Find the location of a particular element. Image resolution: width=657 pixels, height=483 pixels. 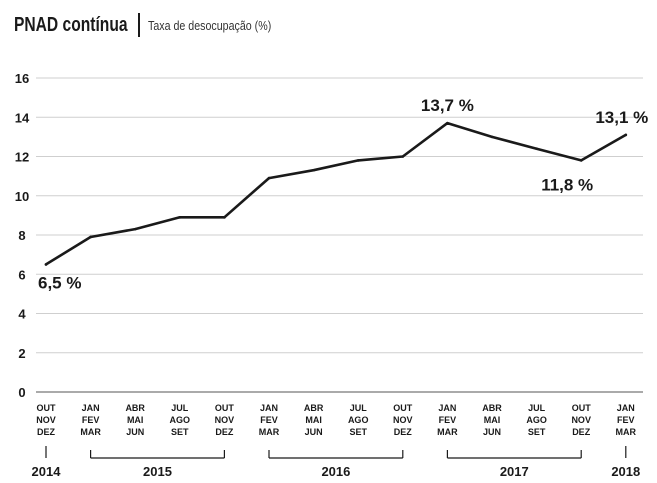

y-tick-label: 6 is located at coordinates (21, 274).